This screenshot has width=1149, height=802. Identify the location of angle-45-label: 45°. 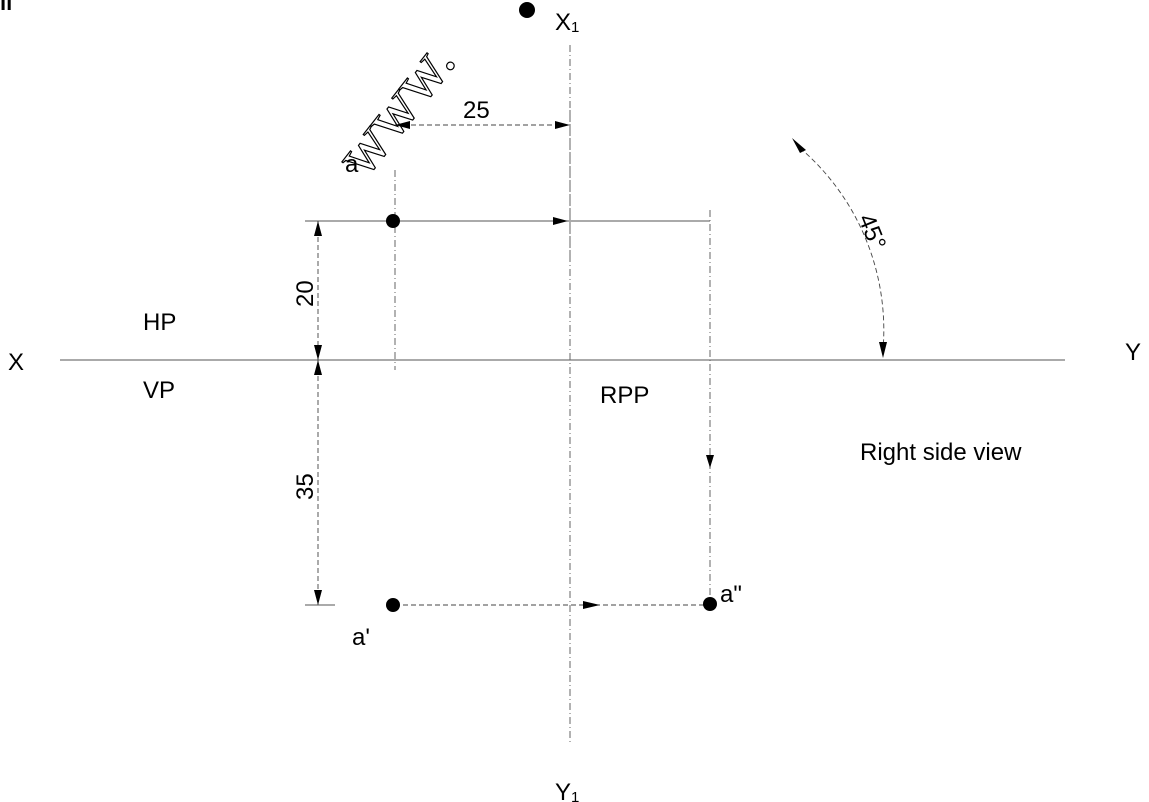
(871, 232).